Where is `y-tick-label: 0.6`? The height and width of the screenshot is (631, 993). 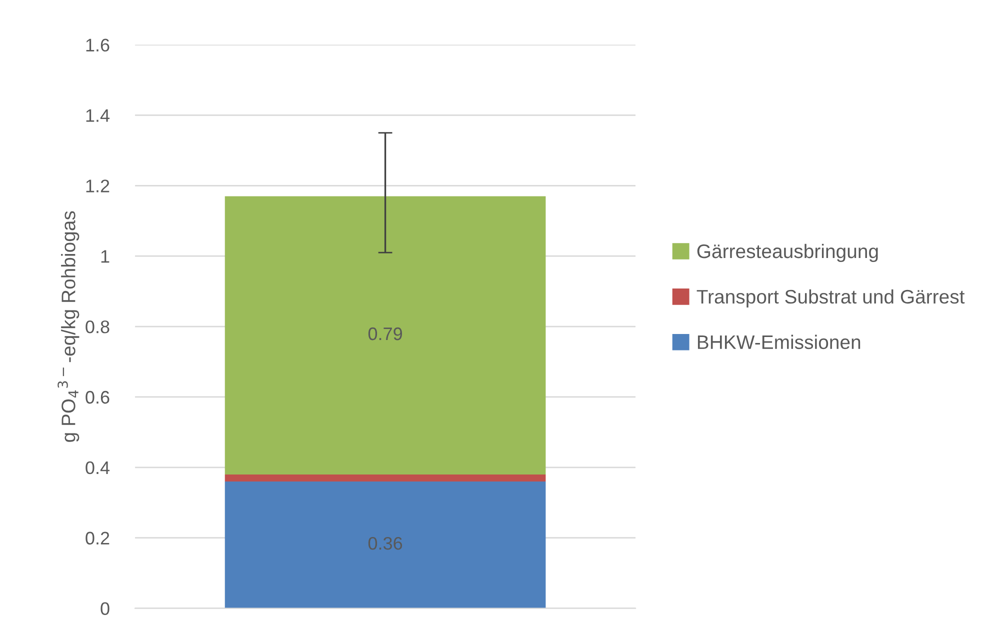 y-tick-label: 0.6 is located at coordinates (98, 397).